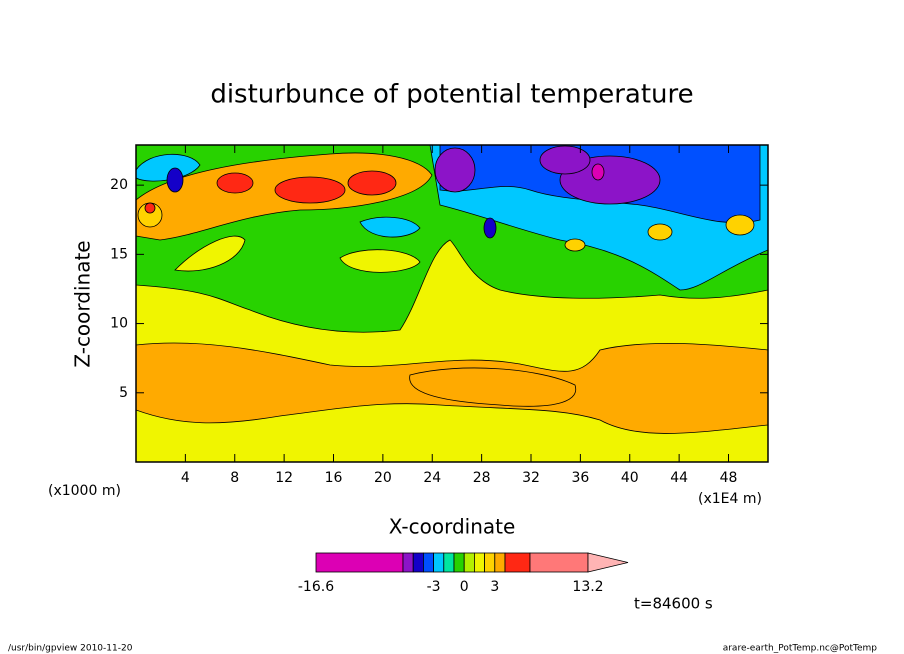 This screenshot has height=654, width=904. What do you see at coordinates (482, 478) in the screenshot?
I see `x-tick-label: 28` at bounding box center [482, 478].